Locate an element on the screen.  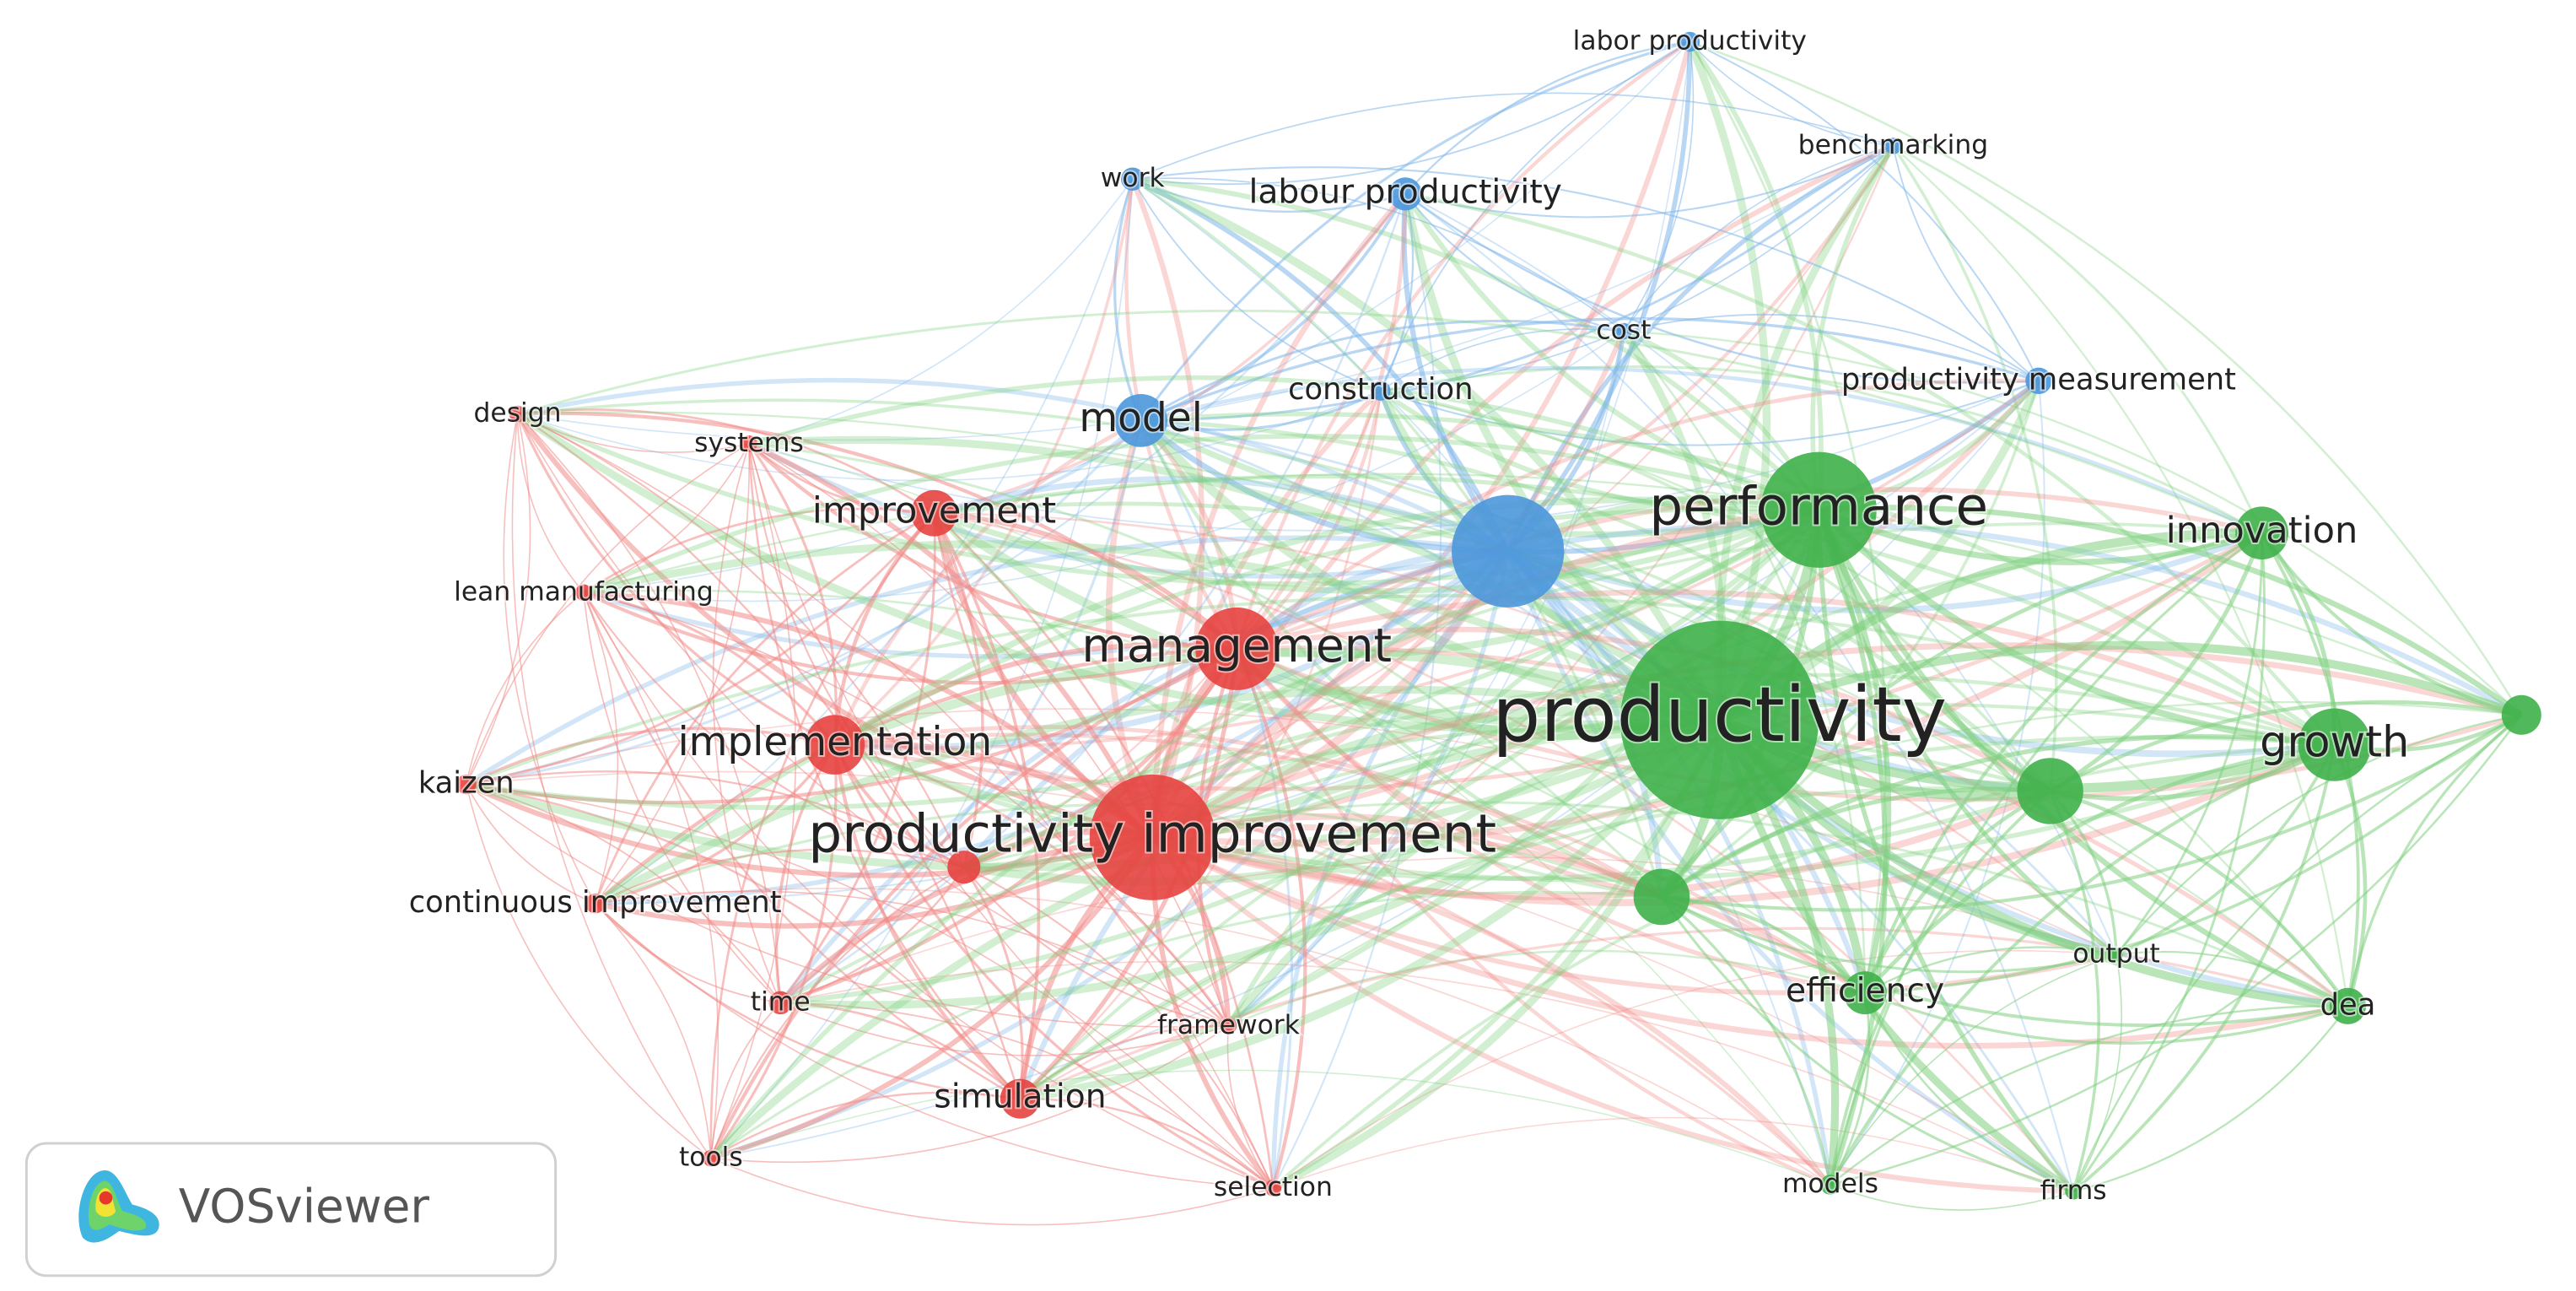
logo: VOSviewer is located at coordinates (291, 1209).